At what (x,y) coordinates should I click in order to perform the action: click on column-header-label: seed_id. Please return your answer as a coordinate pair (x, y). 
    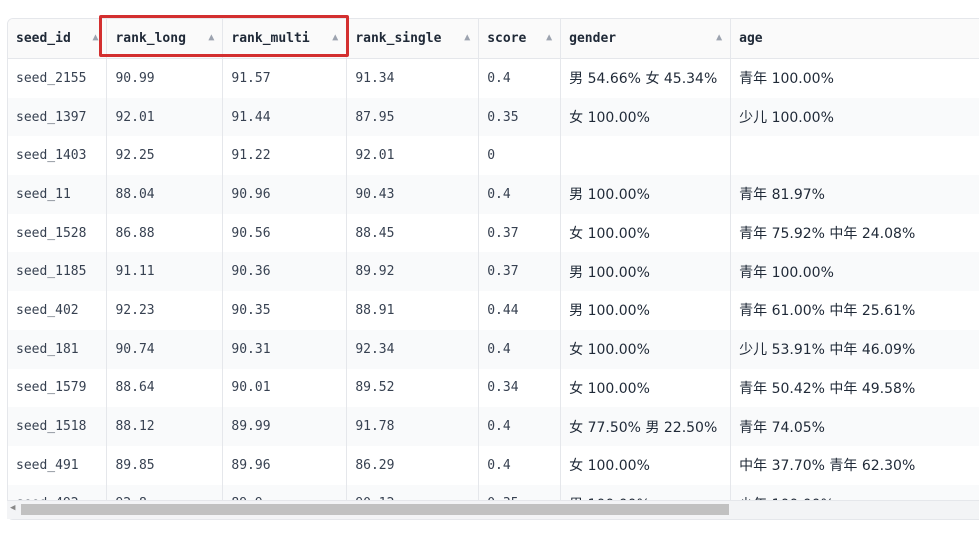
    Looking at the image, I should click on (43, 38).